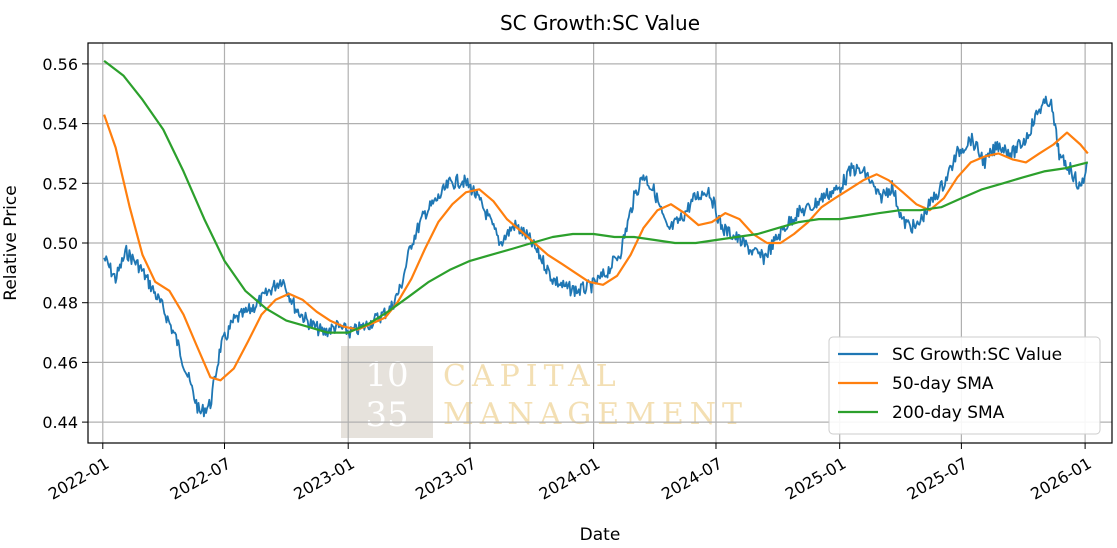 The image size is (1117, 548). Describe the element at coordinates (386, 415) in the screenshot. I see `watermark-number-bottom: 35` at that location.